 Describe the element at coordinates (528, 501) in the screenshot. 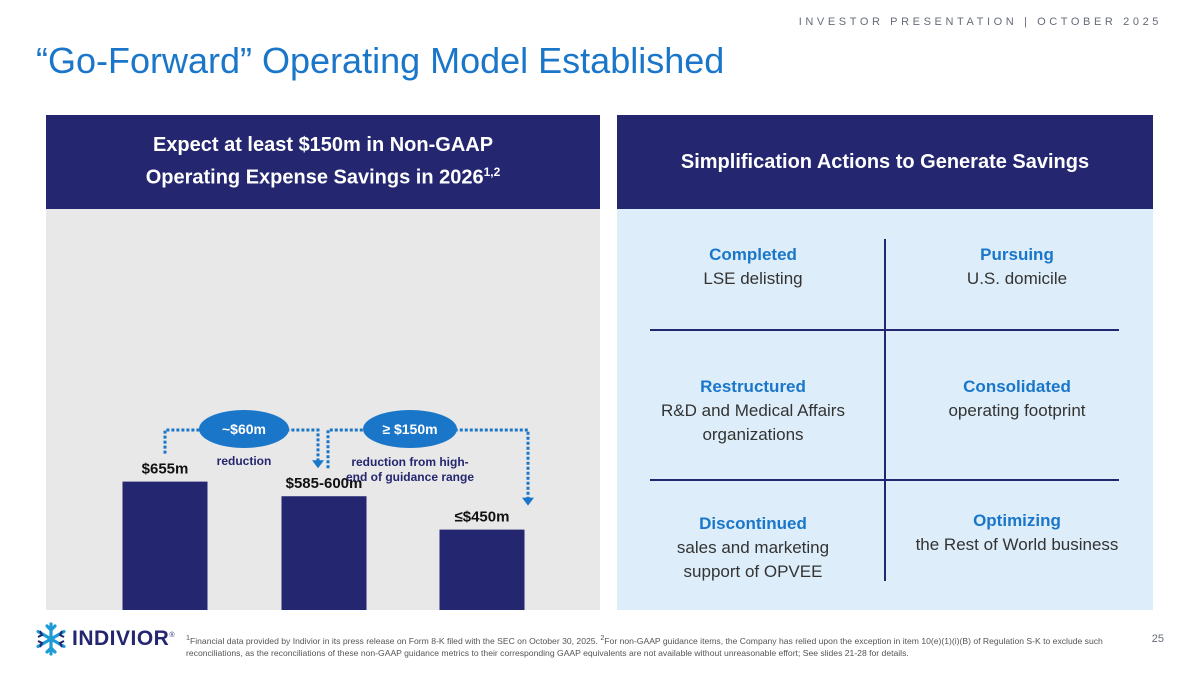

I see `arrow-head-2026` at that location.